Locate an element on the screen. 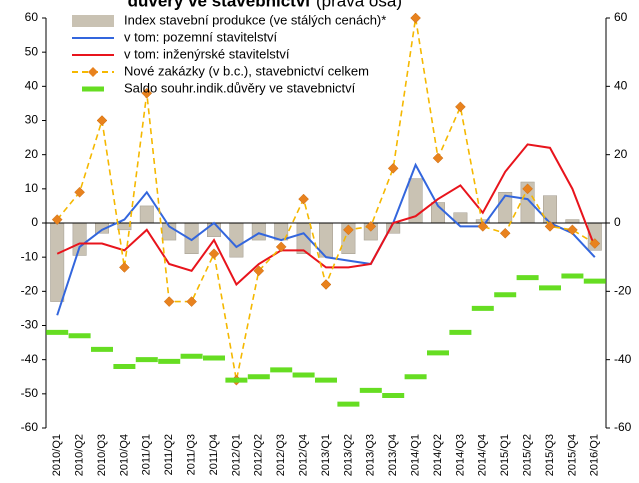  y-tick-label: 40 is located at coordinates (32, 86).